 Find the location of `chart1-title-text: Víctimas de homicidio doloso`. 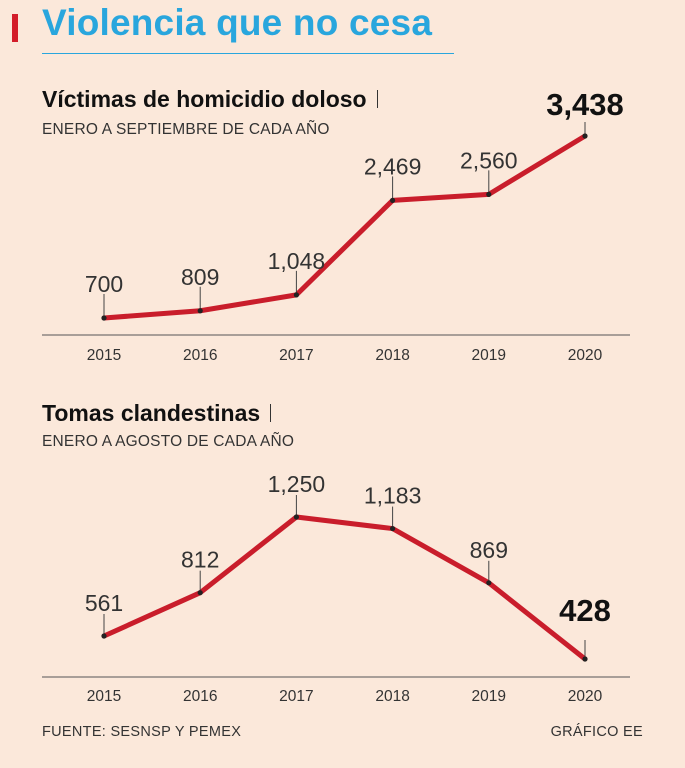

chart1-title-text: Víctimas de homicidio doloso is located at coordinates (204, 99).